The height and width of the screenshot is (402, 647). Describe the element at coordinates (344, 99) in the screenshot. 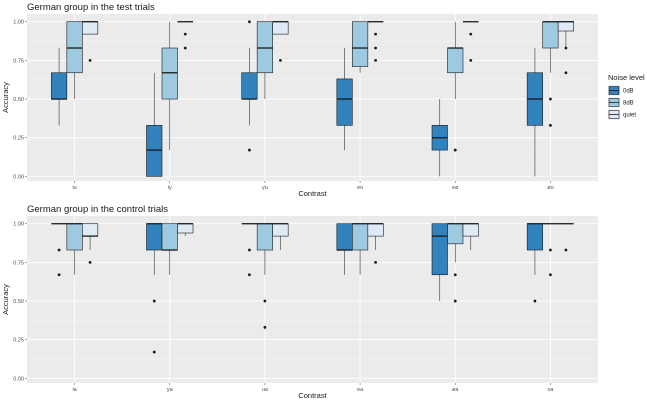

I see `box-0dB-eo` at that location.